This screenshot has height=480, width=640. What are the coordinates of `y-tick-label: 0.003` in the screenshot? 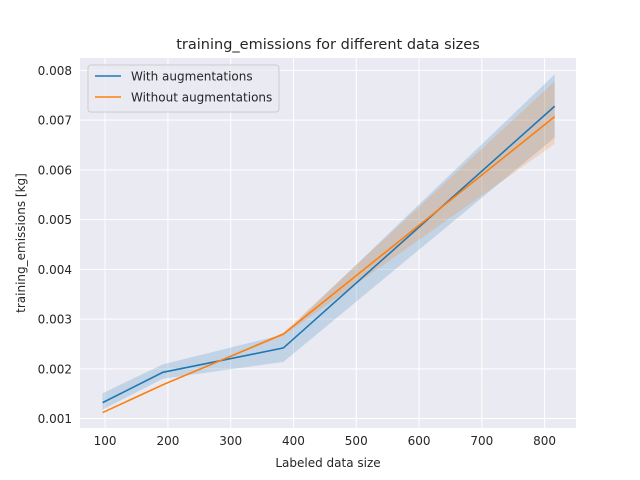 It's located at (55, 320).